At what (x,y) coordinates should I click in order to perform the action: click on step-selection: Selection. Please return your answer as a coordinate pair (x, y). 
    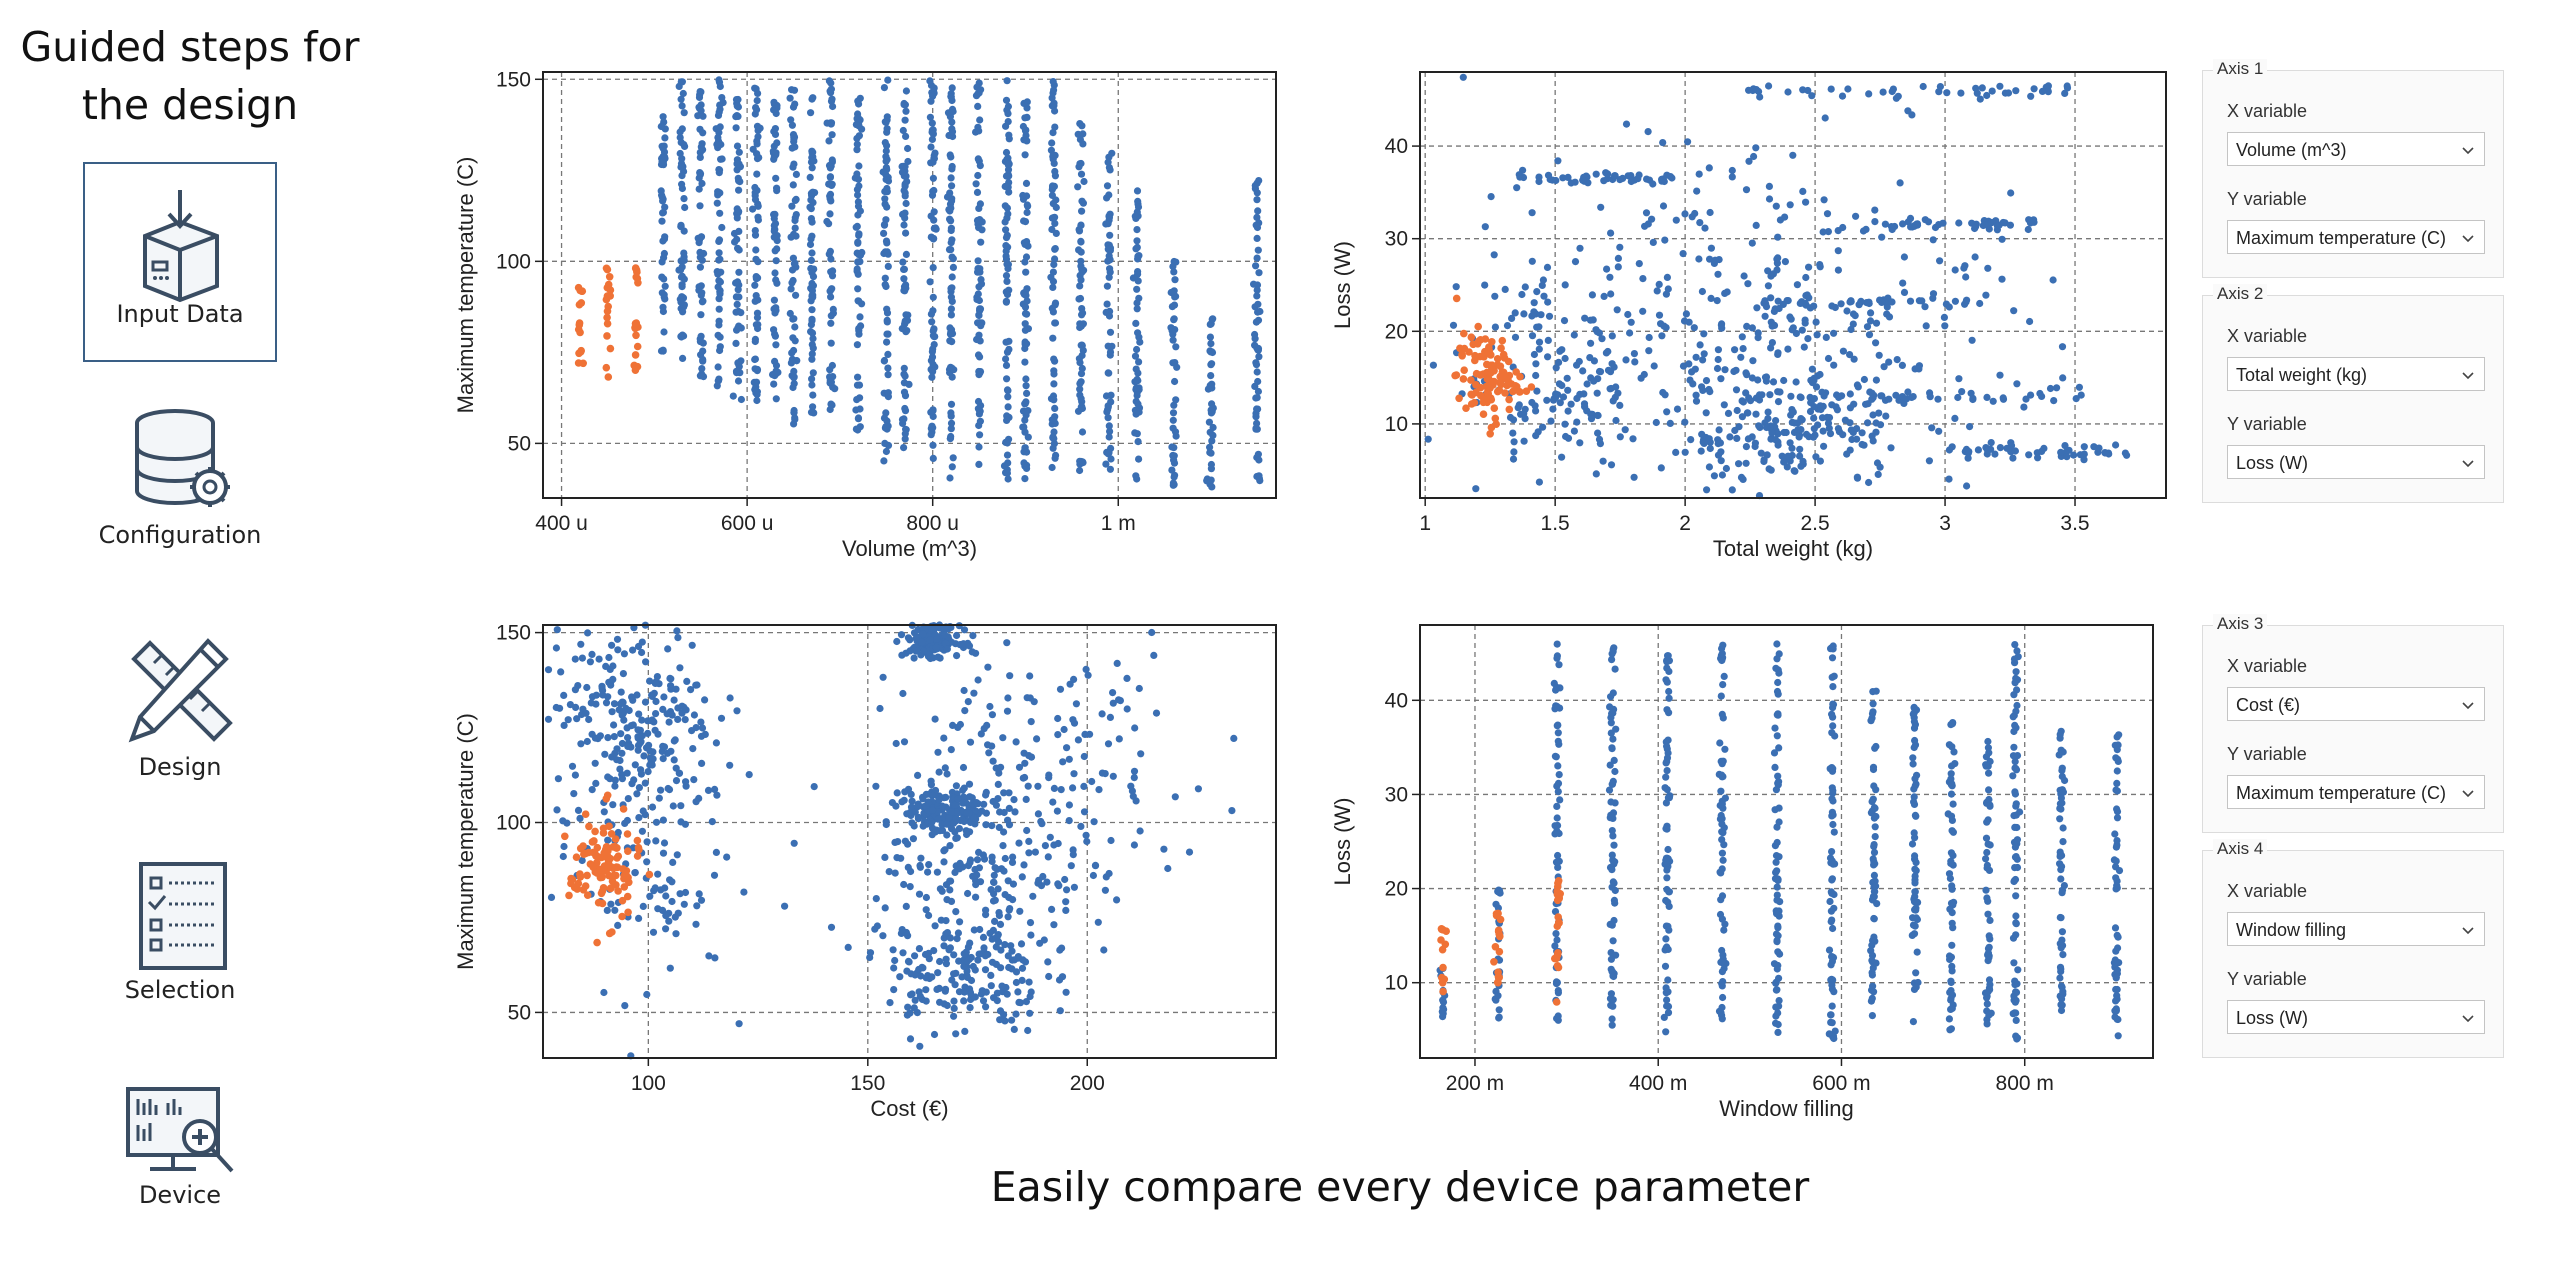
    Looking at the image, I should click on (180, 940).